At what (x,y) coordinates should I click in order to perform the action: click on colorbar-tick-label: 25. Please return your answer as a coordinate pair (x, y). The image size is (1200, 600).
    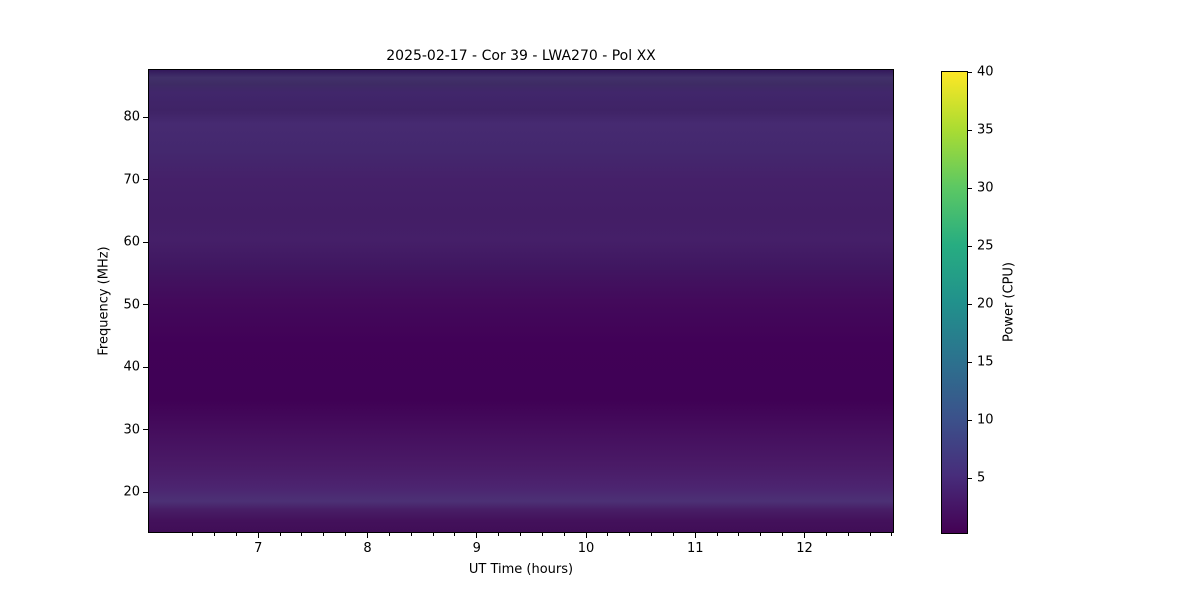
    Looking at the image, I should click on (985, 246).